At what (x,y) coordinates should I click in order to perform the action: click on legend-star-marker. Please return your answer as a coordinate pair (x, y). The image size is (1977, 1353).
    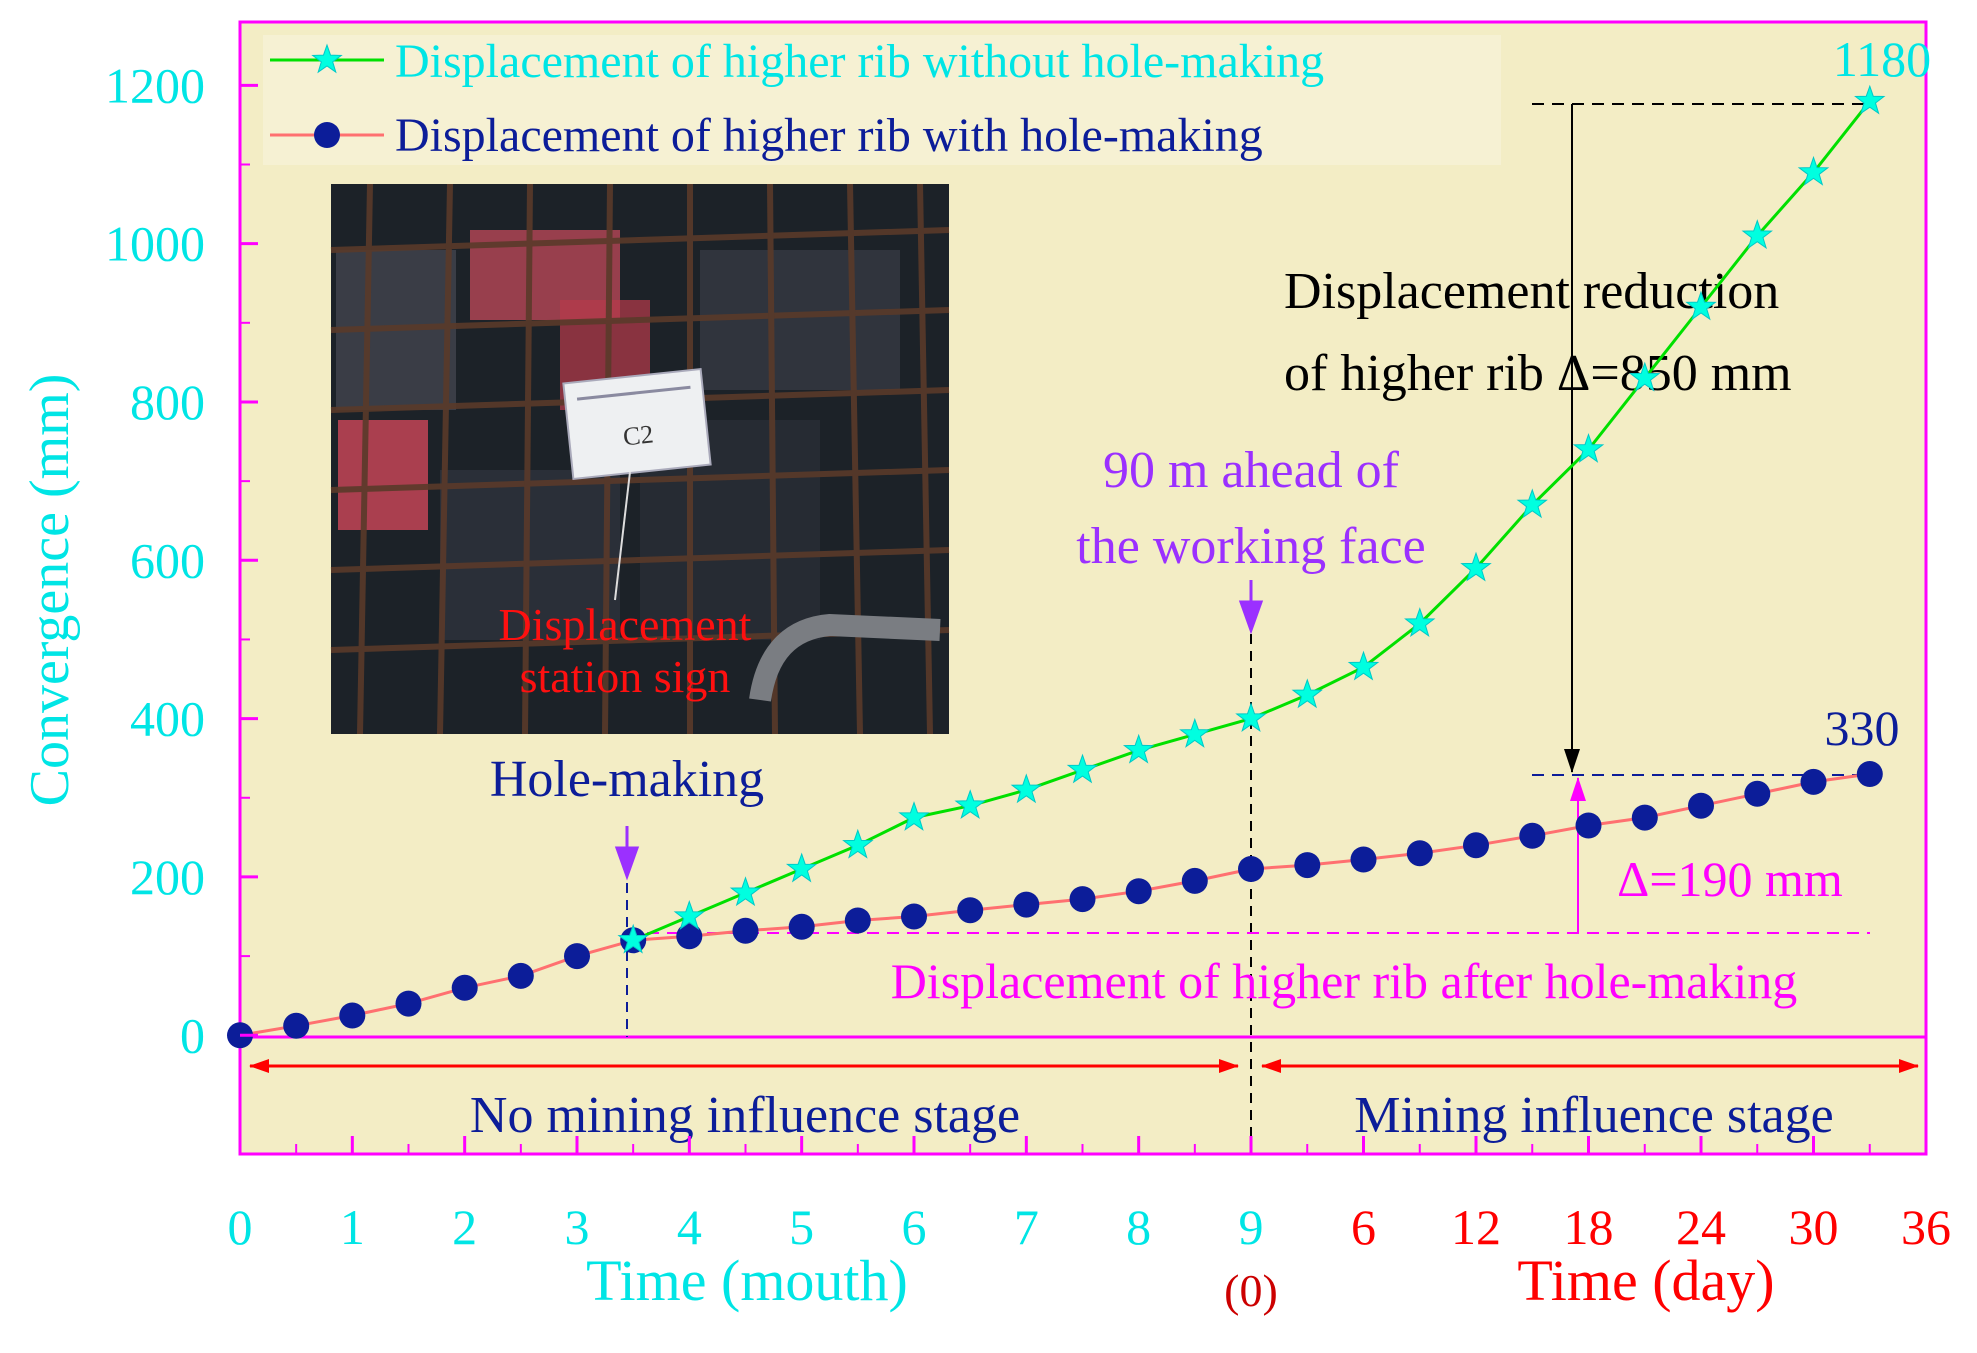
    Looking at the image, I should click on (327, 58).